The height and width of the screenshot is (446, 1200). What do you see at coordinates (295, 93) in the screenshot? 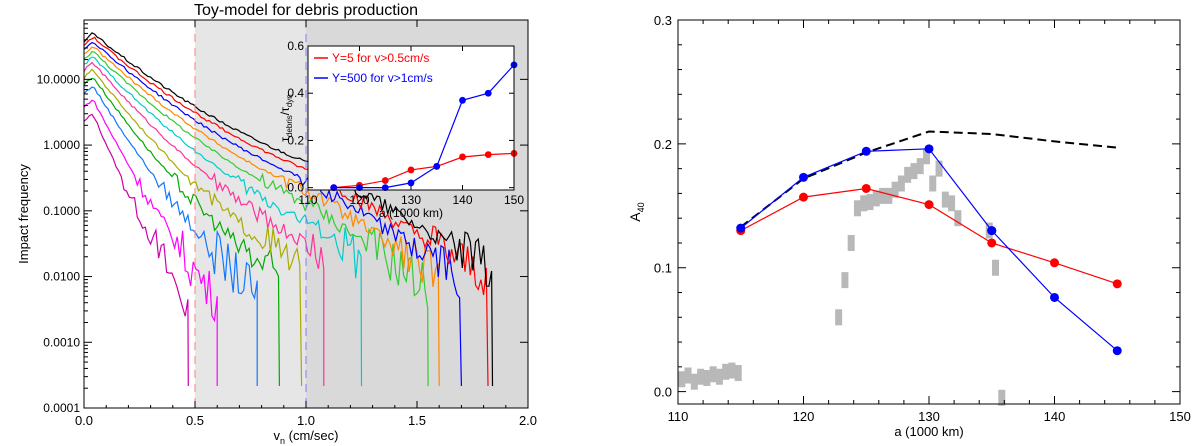
I see `inset-y-tick-label: 0.4` at bounding box center [295, 93].